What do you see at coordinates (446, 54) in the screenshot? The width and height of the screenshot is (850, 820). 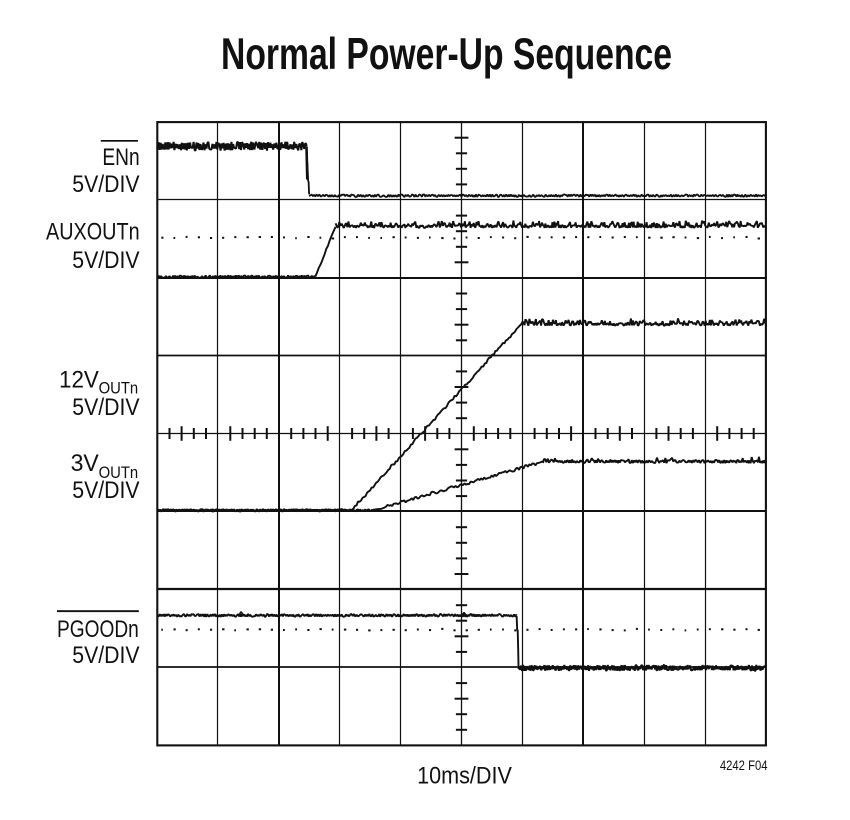 I see `svg-text: Normal Power-Up Sequence` at bounding box center [446, 54].